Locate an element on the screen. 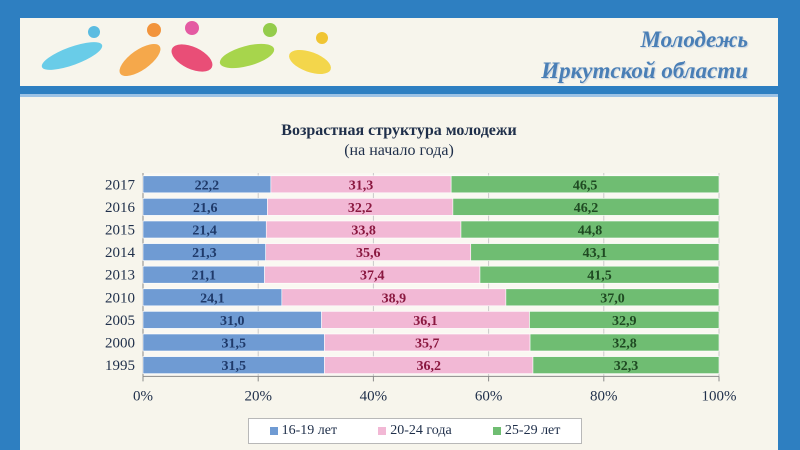  y-tick-label: 2005 is located at coordinates (120, 321).